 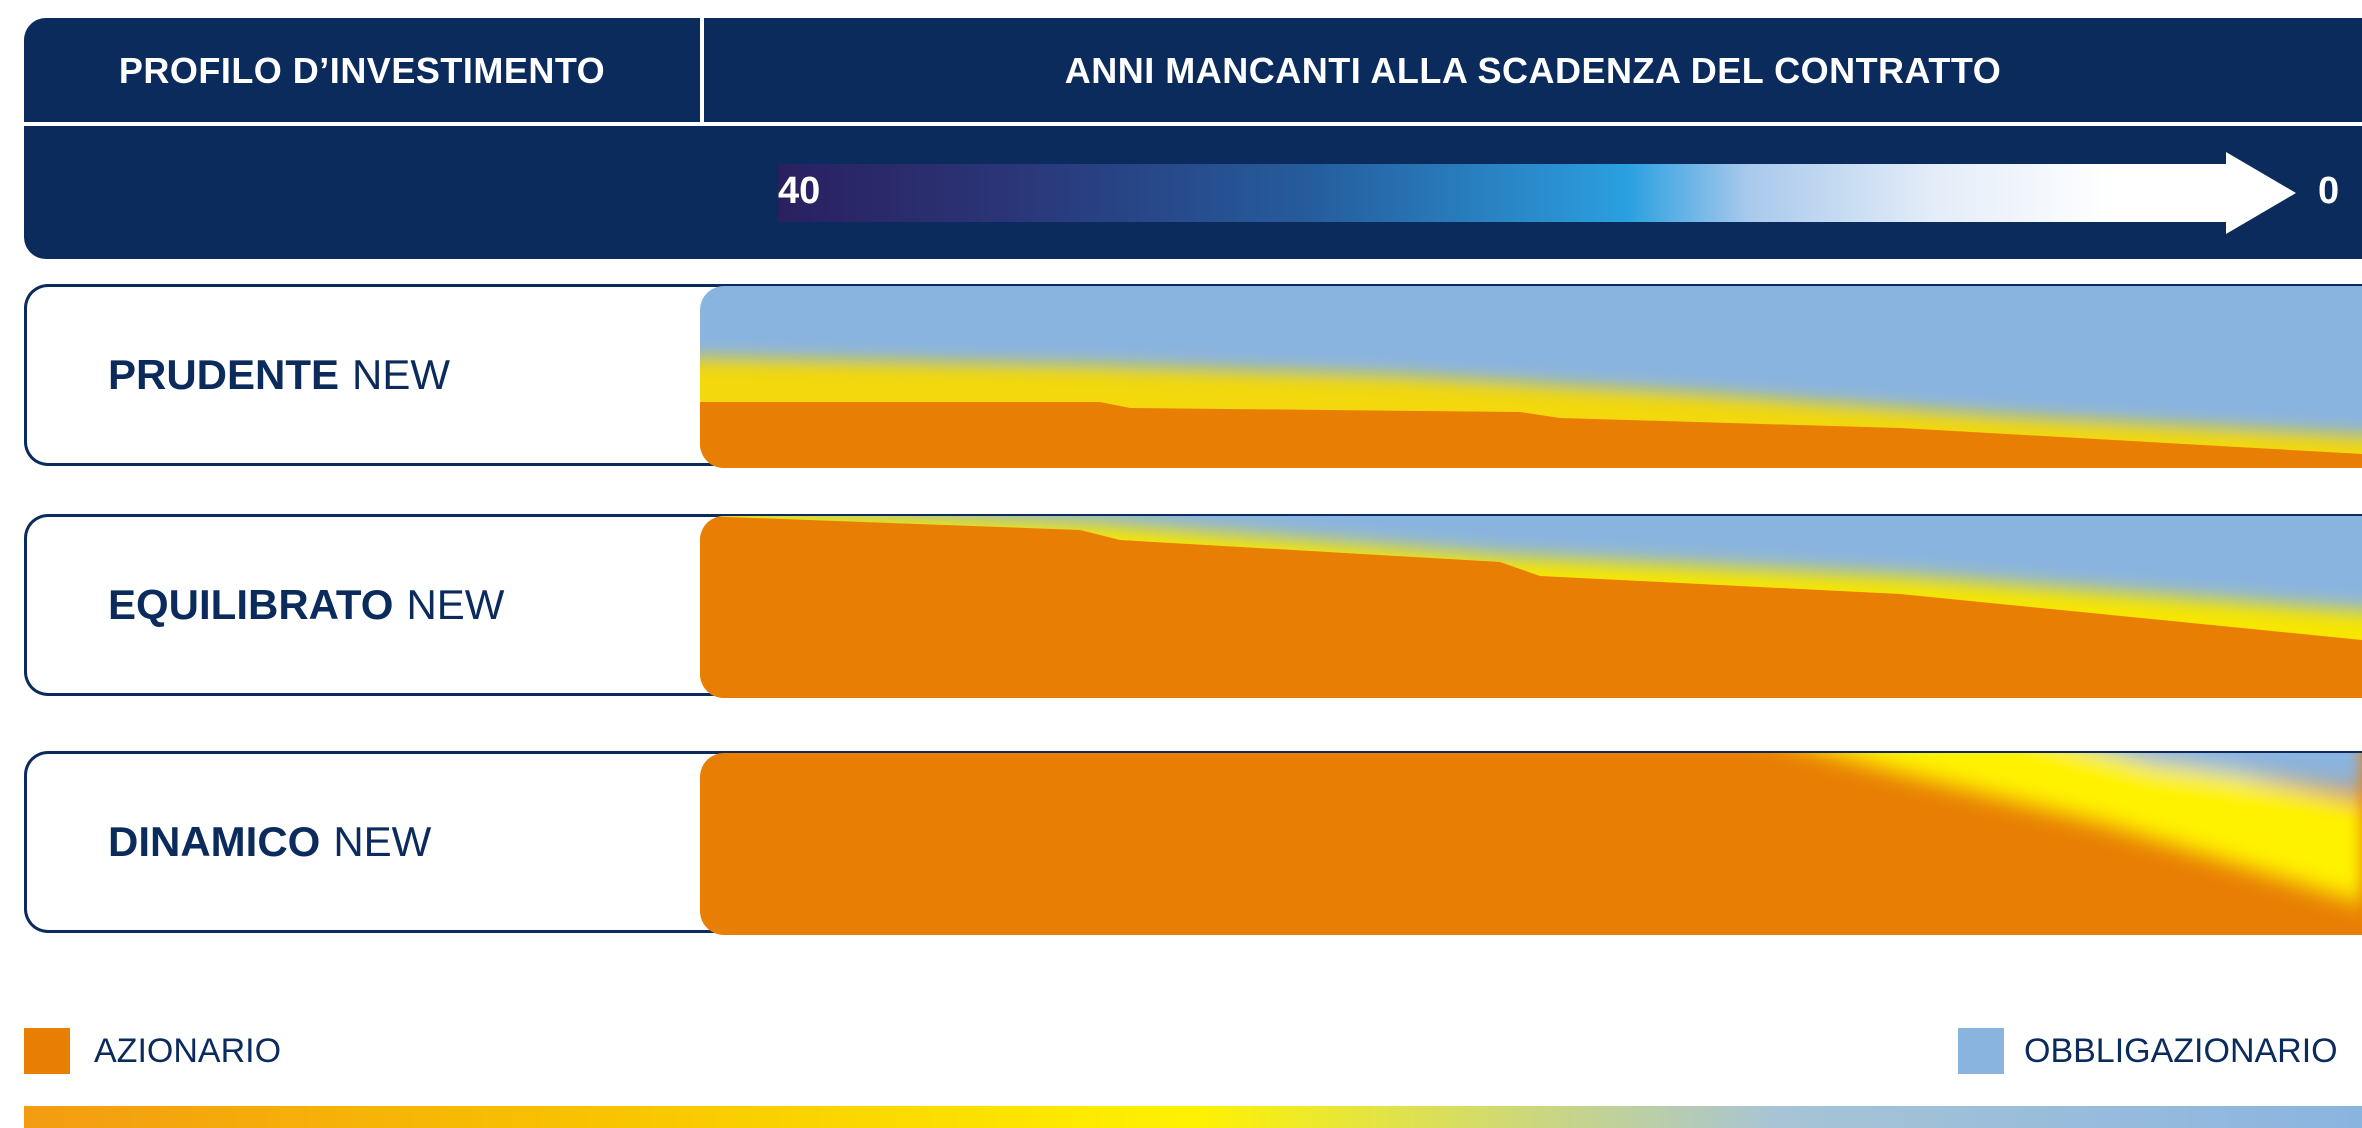 What do you see at coordinates (362, 70) in the screenshot?
I see `column-header-profile: PROFILO D’INVESTIMENTO` at bounding box center [362, 70].